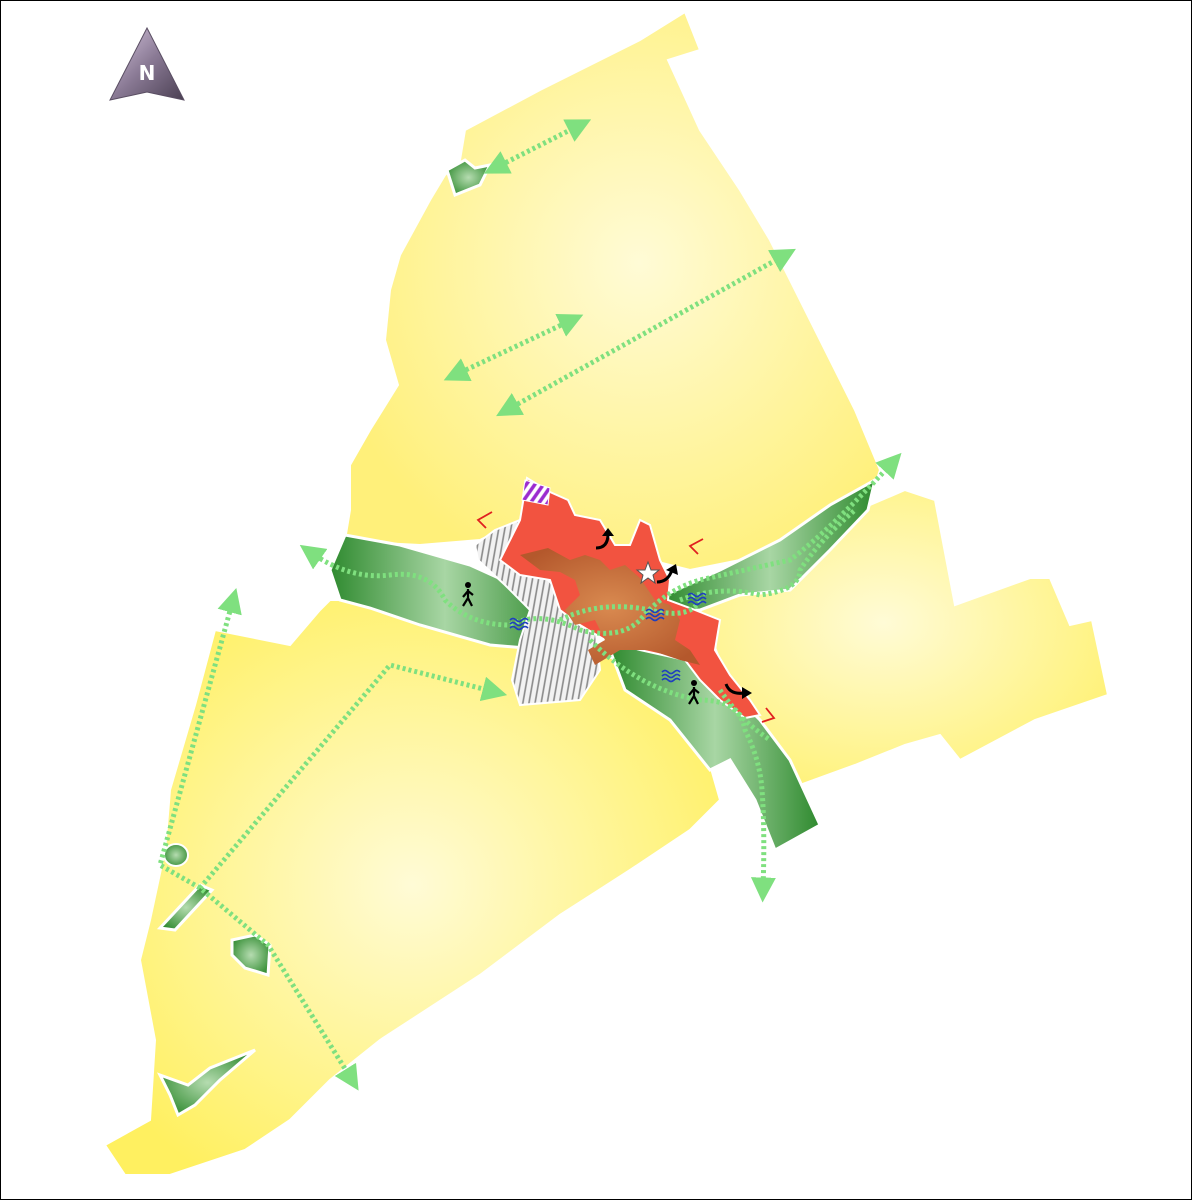 The height and width of the screenshot is (1202, 1194). Describe the element at coordinates (682, 770) in the screenshot. I see `path-southeast` at that location.